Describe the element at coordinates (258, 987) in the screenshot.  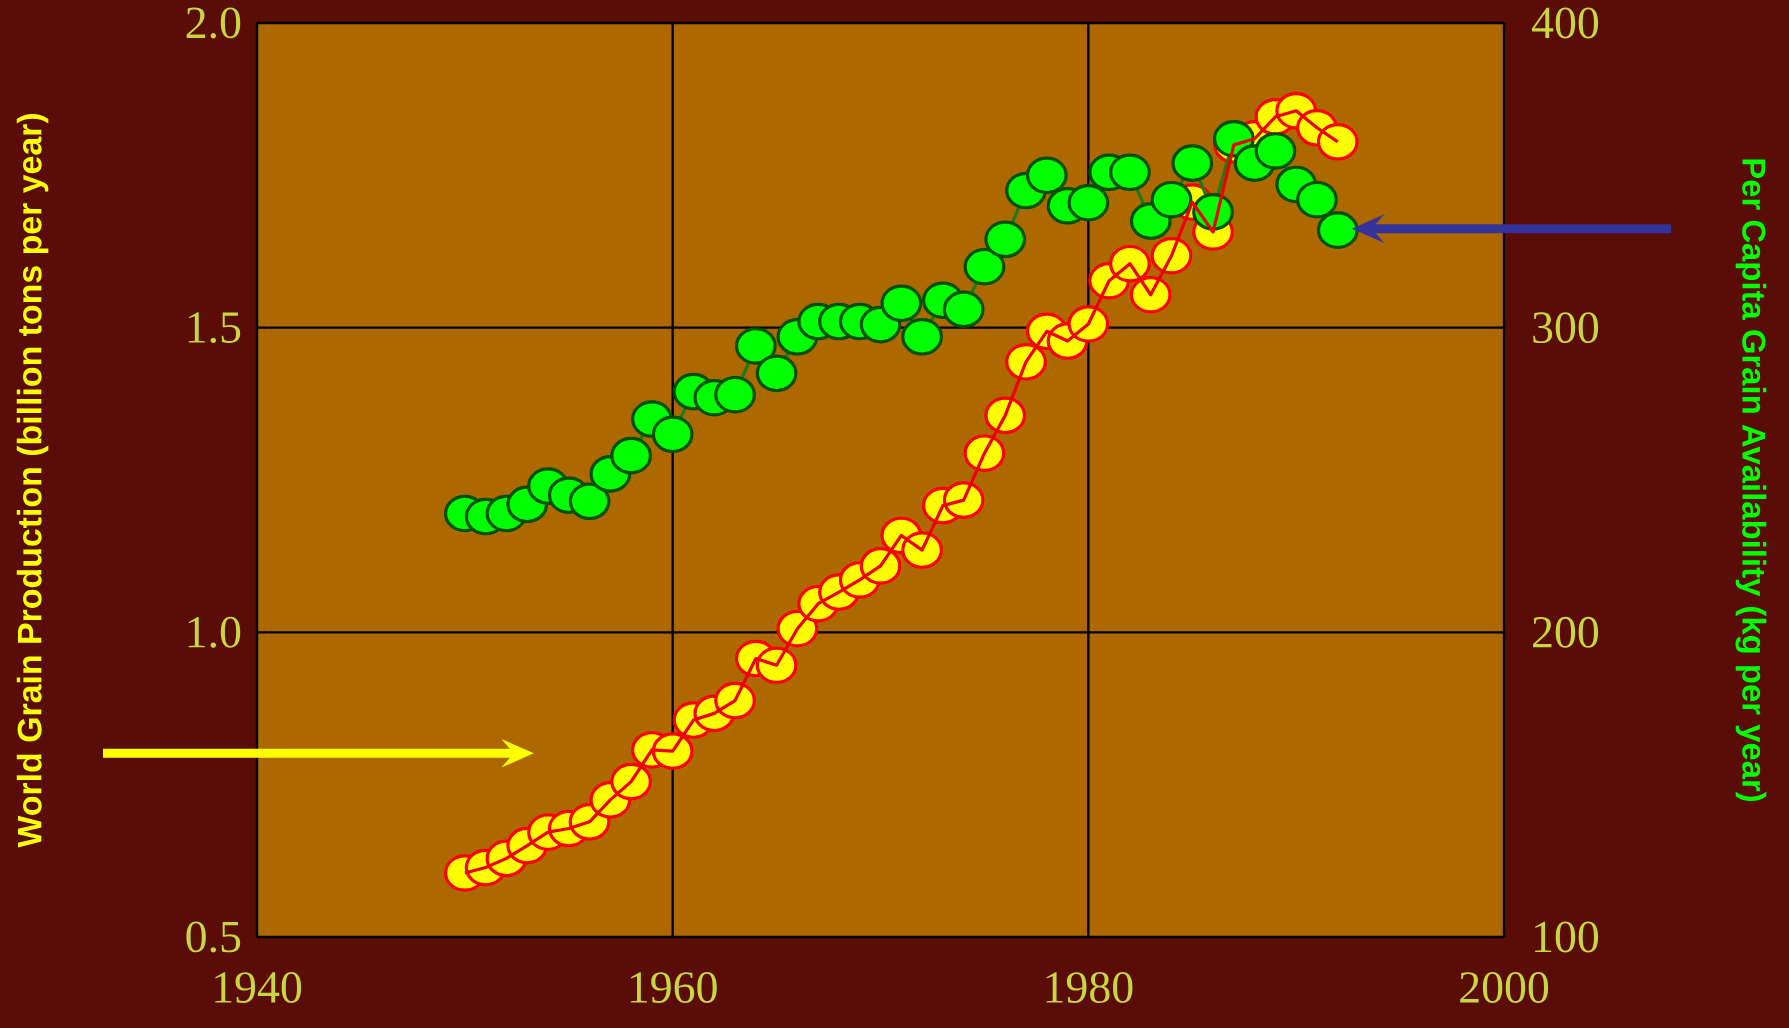
I see `x-tick-label: 1940` at that location.